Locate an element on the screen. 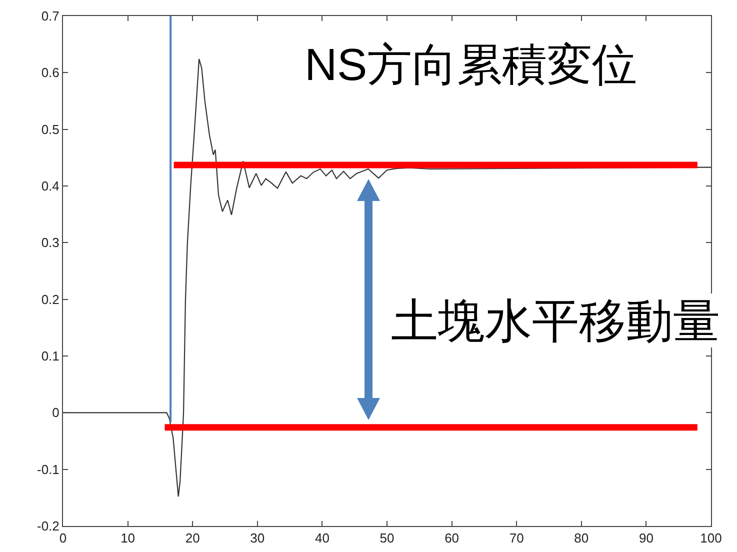 The image size is (737, 552). text: NS方向累積変位 is located at coordinates (471, 64).